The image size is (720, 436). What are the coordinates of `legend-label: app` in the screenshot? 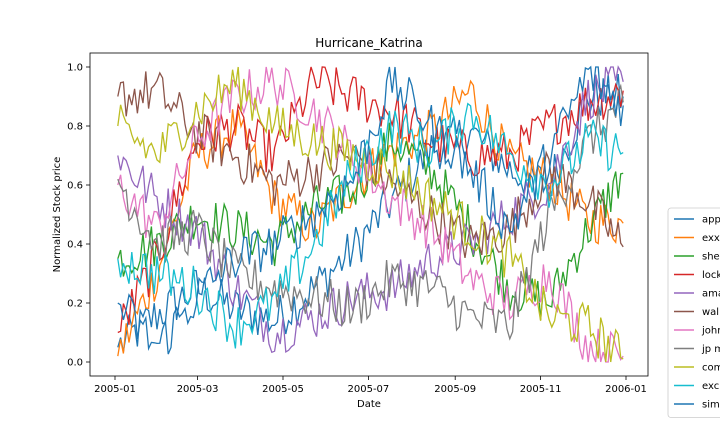 It's located at (711, 220).